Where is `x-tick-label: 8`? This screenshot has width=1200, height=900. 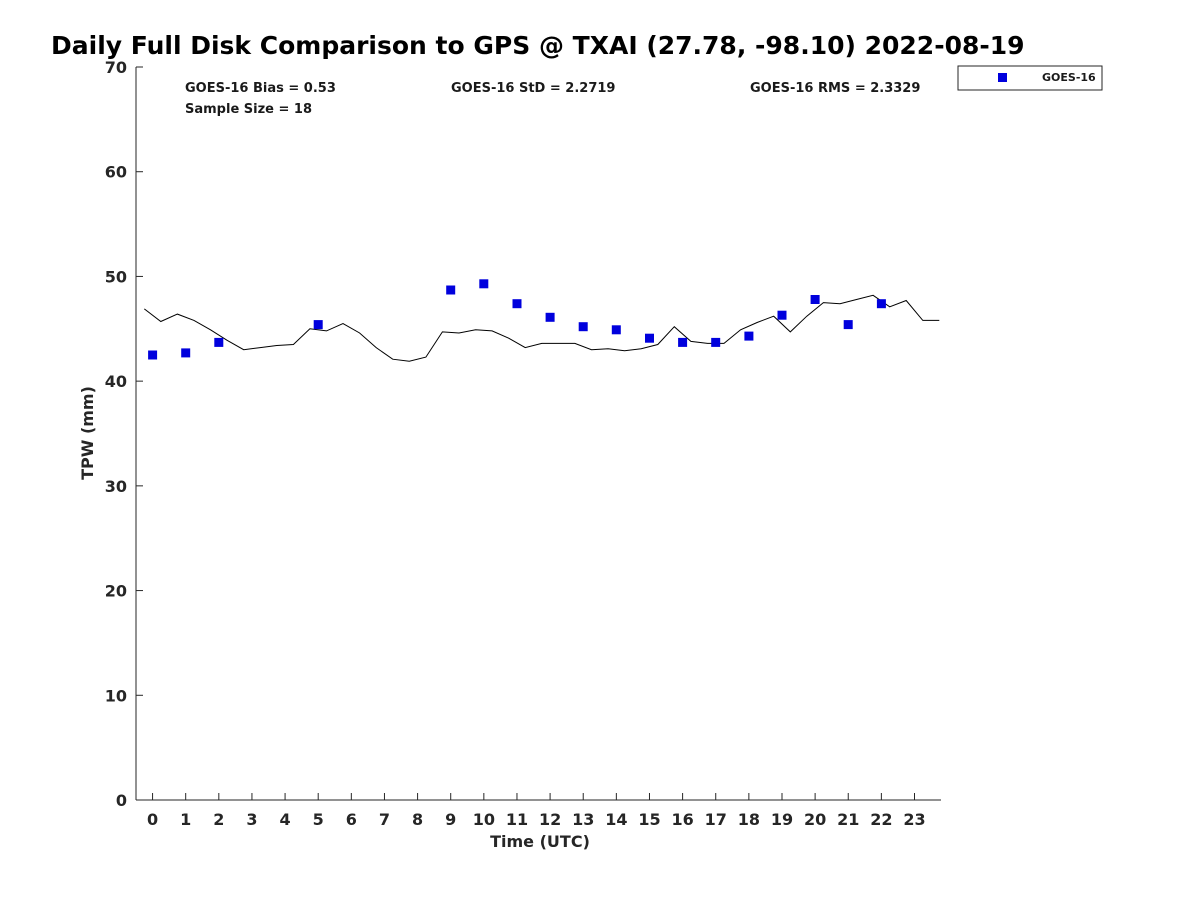 x-tick-label: 8 is located at coordinates (417, 819).